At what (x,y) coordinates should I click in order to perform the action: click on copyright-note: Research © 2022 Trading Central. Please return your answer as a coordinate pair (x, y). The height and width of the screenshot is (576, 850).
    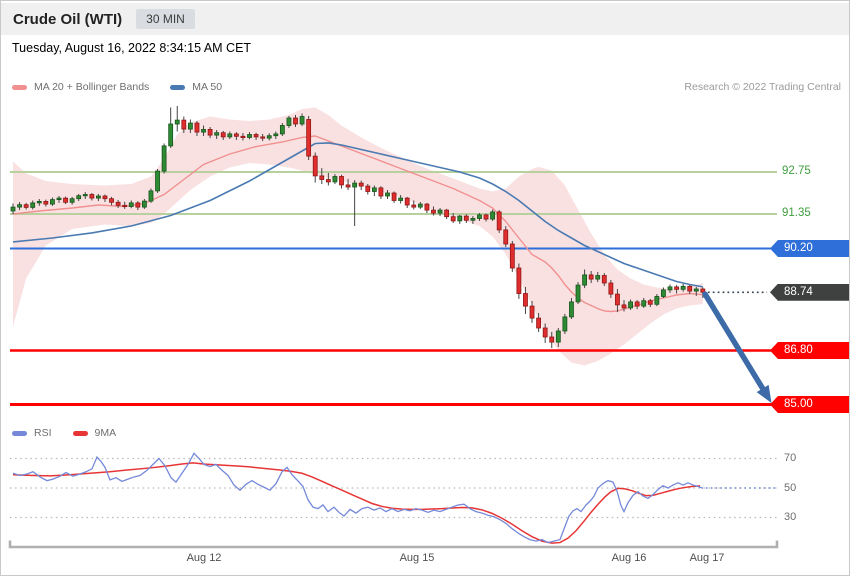
    Looking at the image, I should click on (762, 87).